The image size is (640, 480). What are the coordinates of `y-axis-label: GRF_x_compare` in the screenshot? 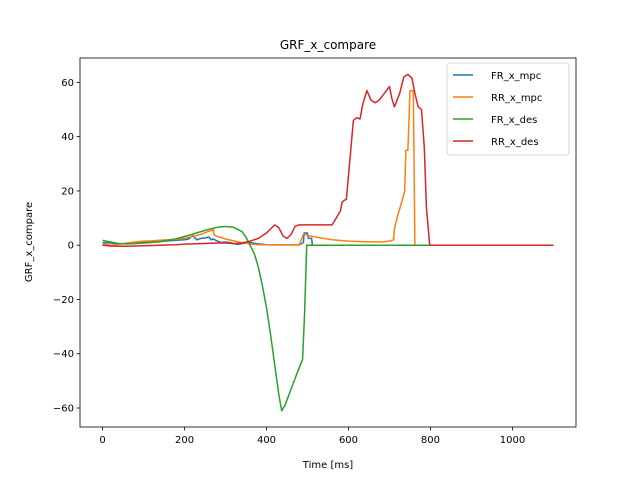 It's located at (29, 242).